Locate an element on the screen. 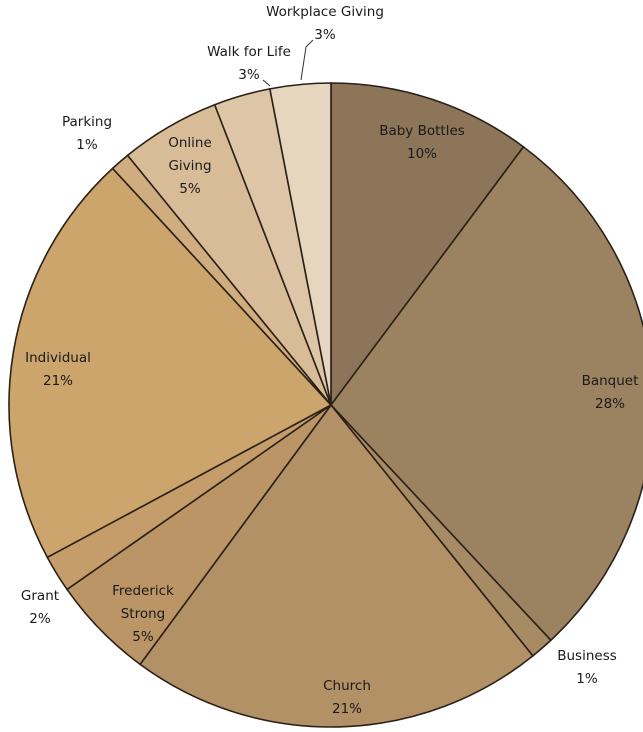 This screenshot has height=732, width=643. slice-baby-bottles is located at coordinates (427, 245).